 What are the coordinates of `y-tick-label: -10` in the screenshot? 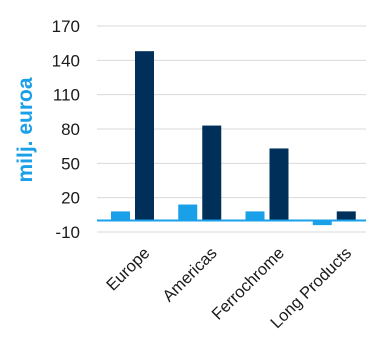 It's located at (67, 232).